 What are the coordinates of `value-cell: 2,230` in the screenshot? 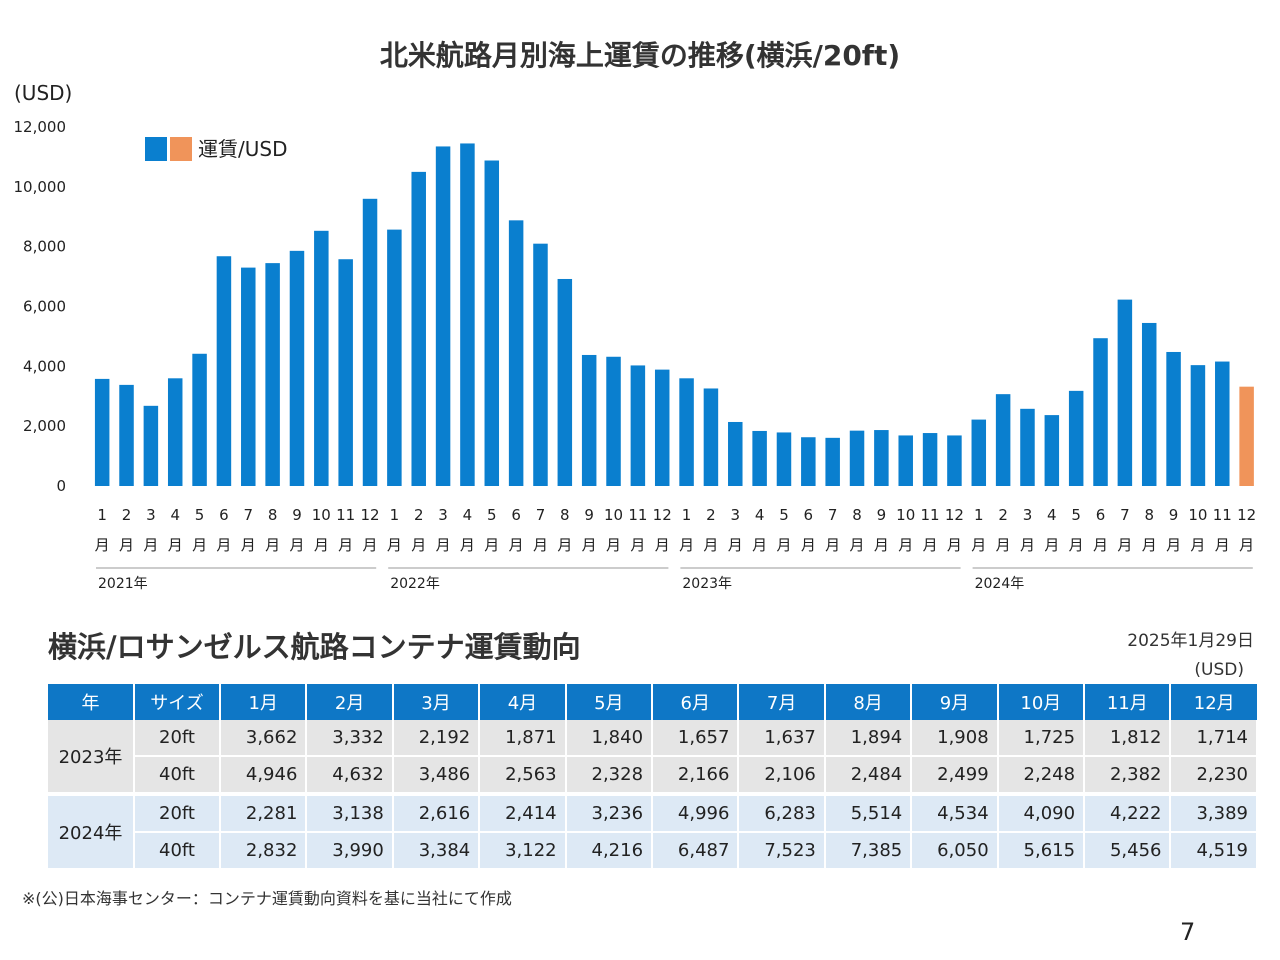 It's located at (1214, 775).